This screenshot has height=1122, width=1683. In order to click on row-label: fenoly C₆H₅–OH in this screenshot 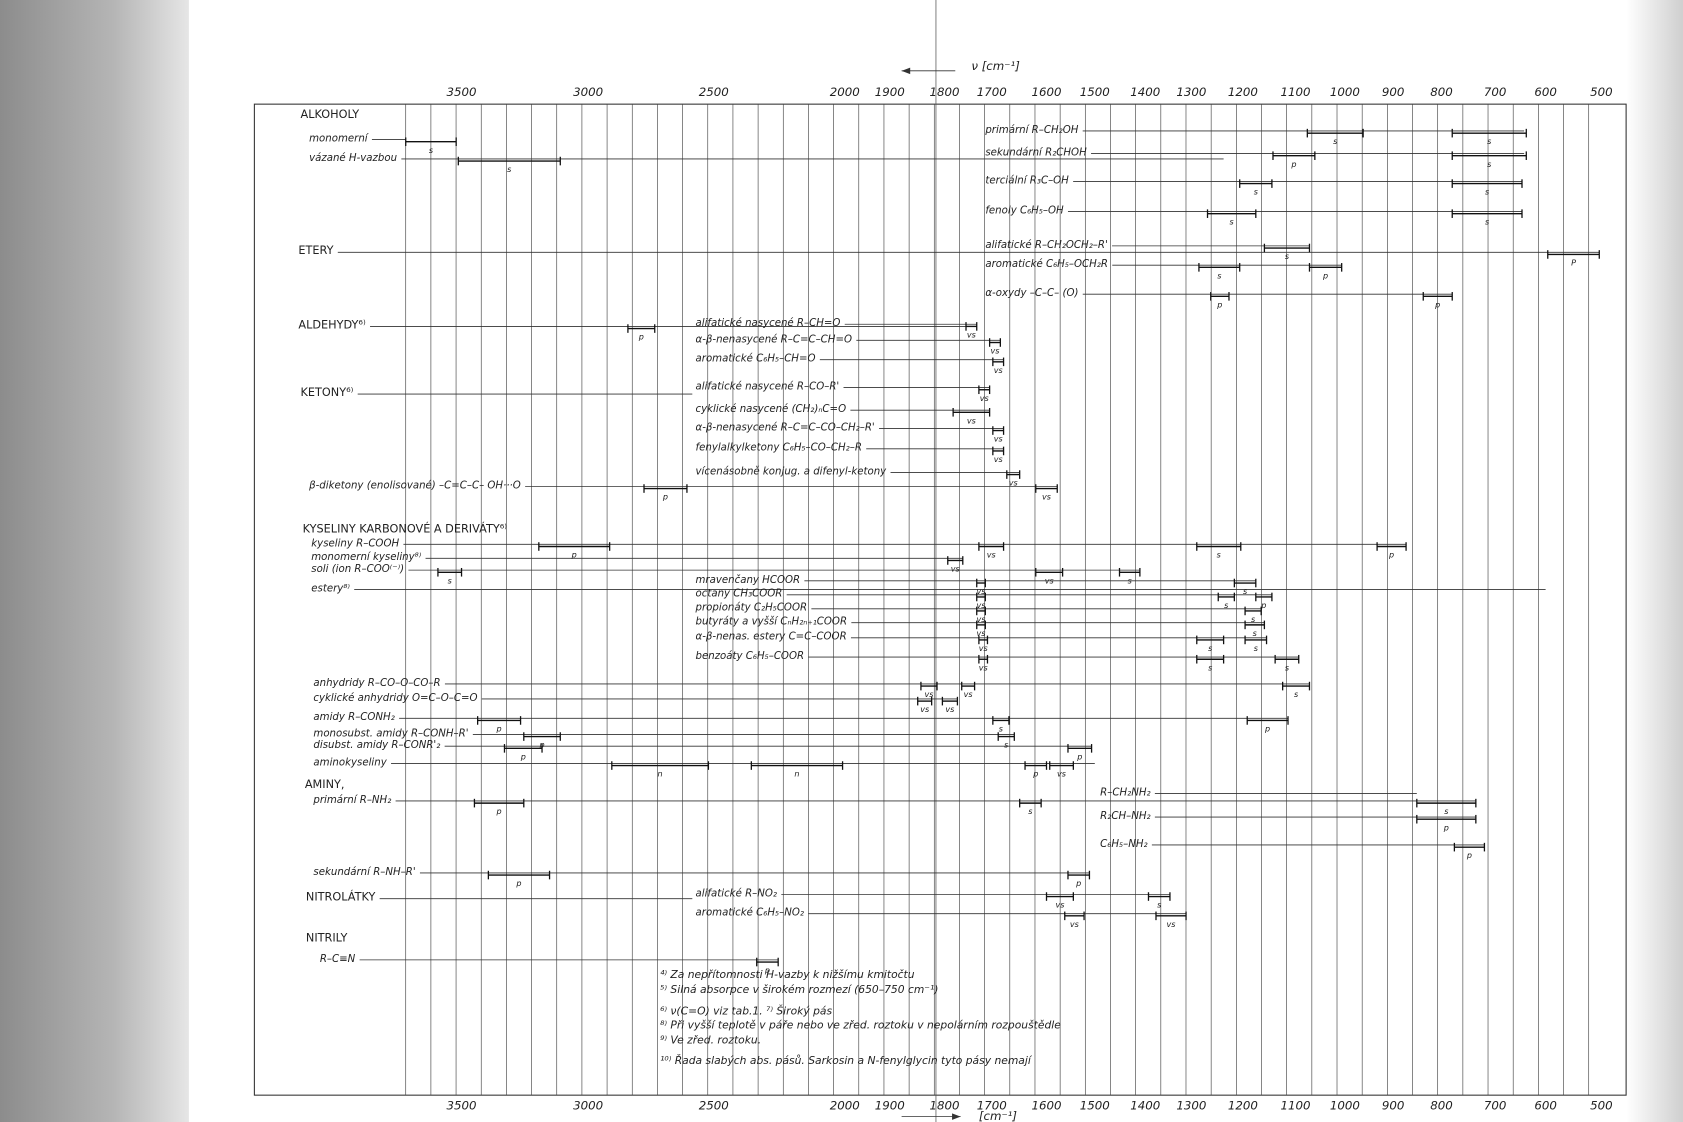, I will do `click(1024, 210)`.